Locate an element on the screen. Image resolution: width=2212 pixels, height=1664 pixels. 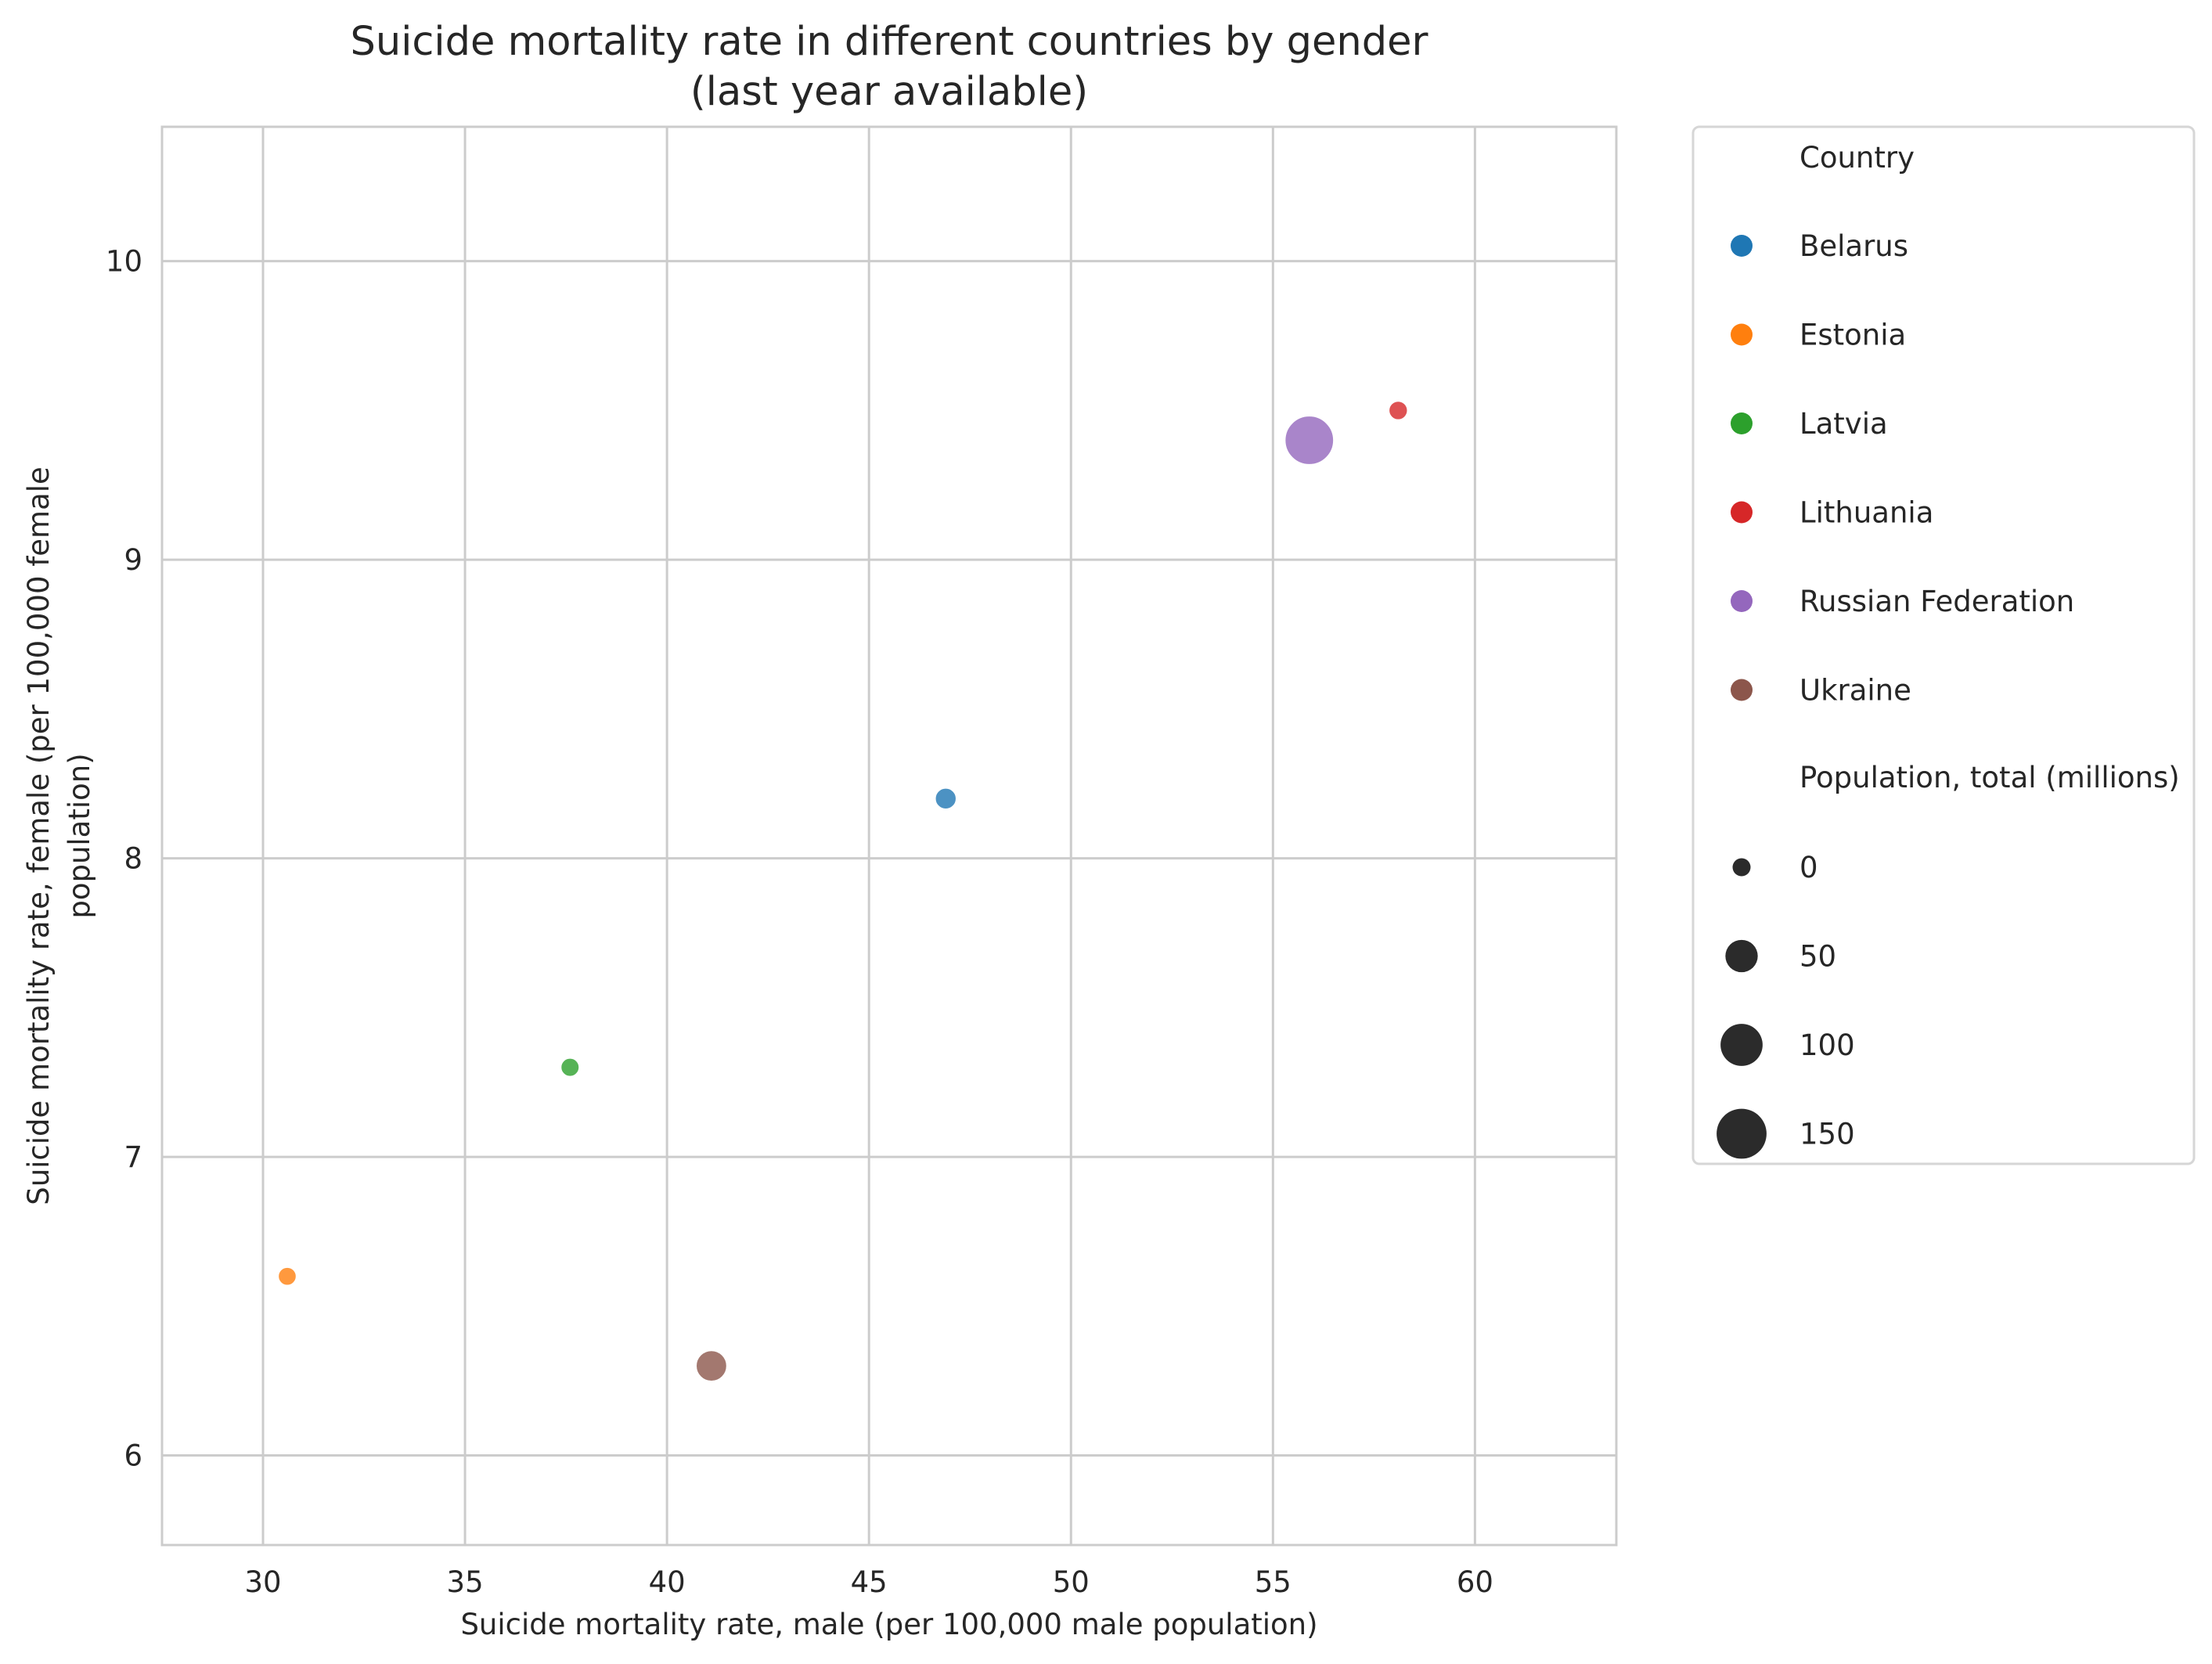
x-tick-label: 40 is located at coordinates (667, 1582).